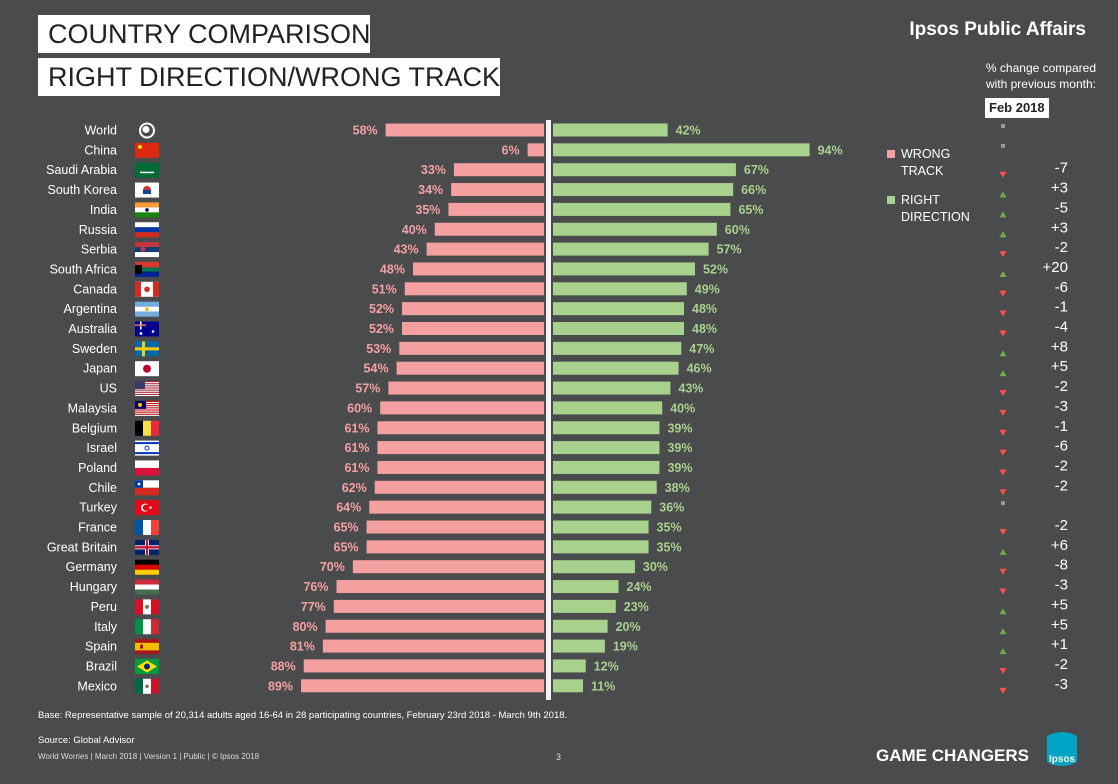  Describe the element at coordinates (204, 34) in the screenshot. I see `title-line-1: COUNTRY COMPARISON` at that location.